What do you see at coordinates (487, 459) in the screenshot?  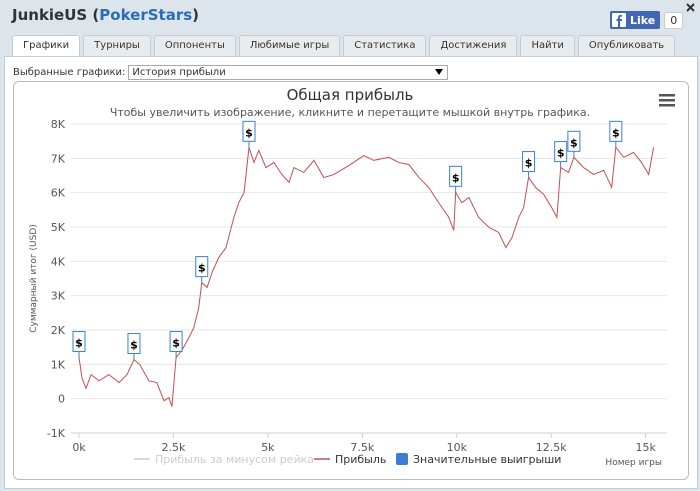 I see `legend-label: Значительные выигрыши` at bounding box center [487, 459].